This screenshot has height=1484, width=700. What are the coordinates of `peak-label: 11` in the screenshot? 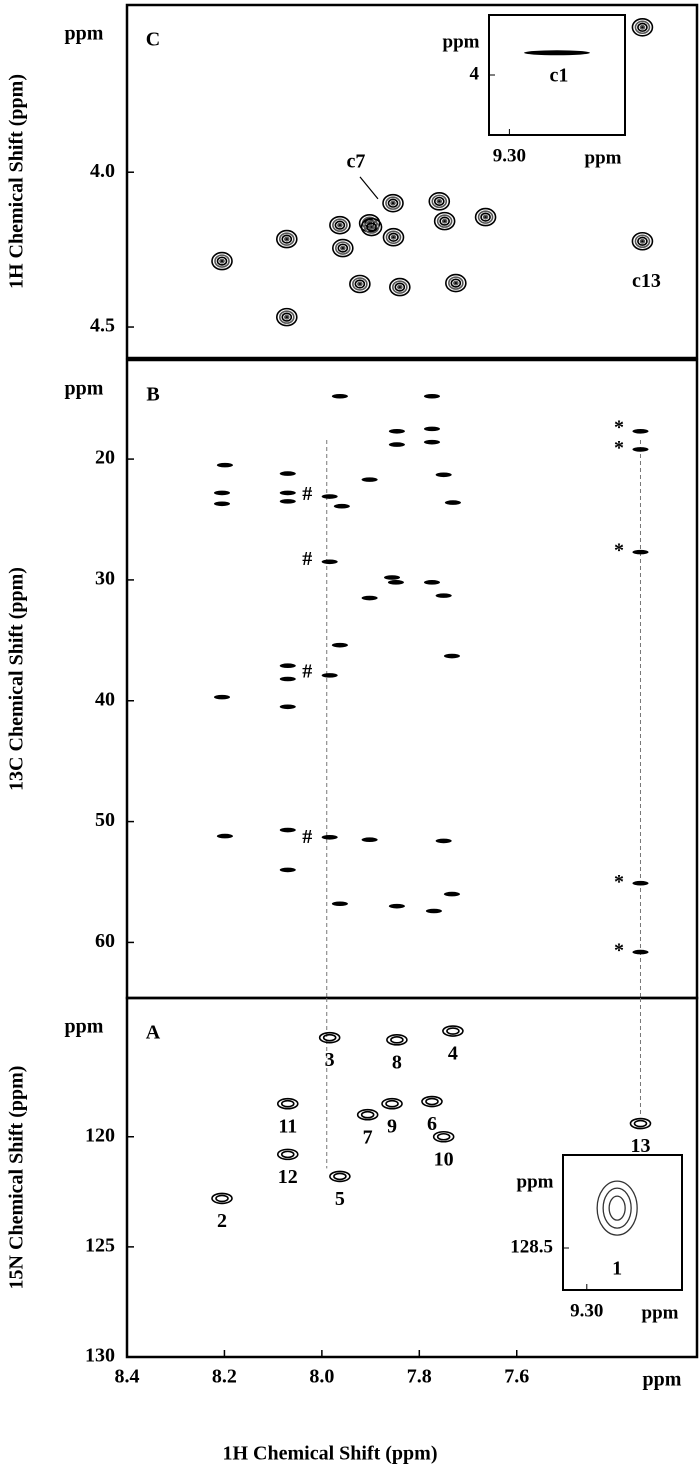 It's located at (287, 1126).